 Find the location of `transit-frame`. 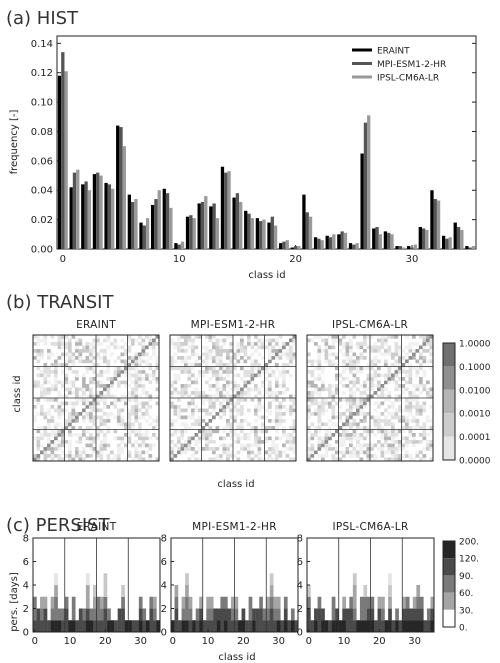

transit-frame is located at coordinates (233, 398).